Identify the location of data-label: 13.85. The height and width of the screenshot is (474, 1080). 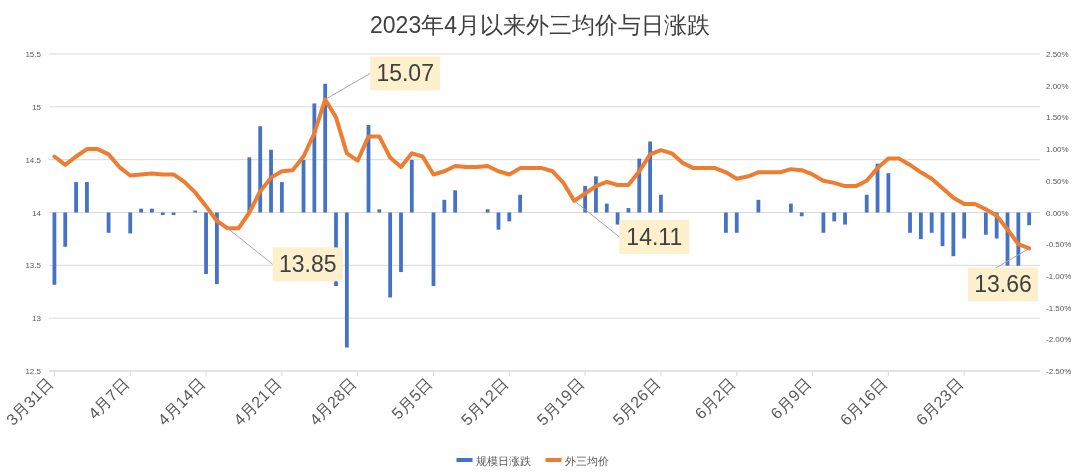
(307, 264).